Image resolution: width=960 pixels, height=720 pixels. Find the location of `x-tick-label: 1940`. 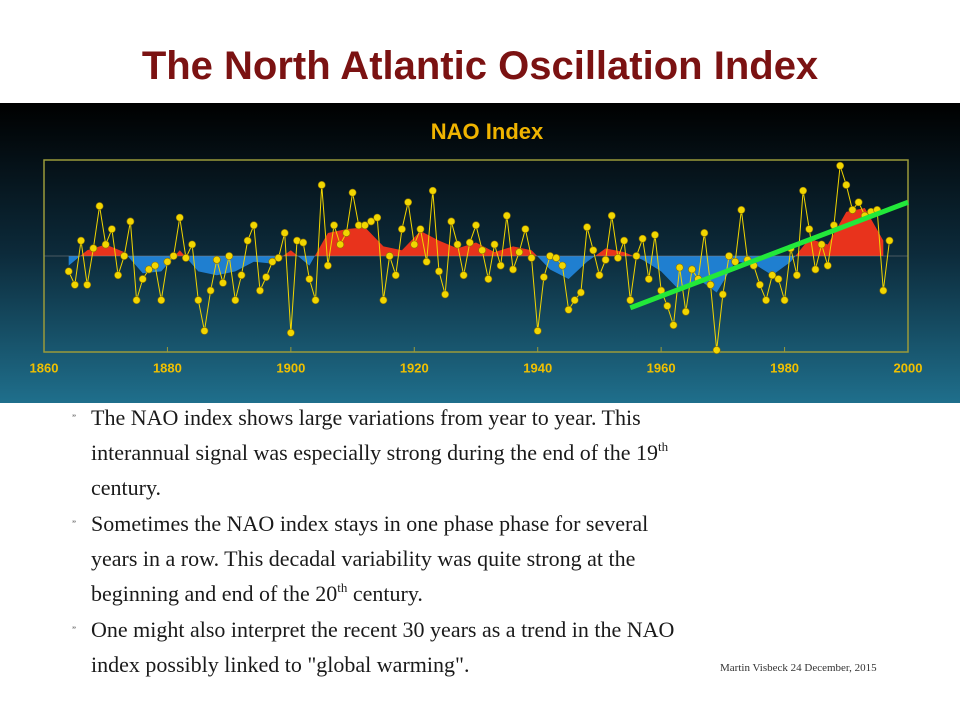

x-tick-label: 1940 is located at coordinates (537, 367).